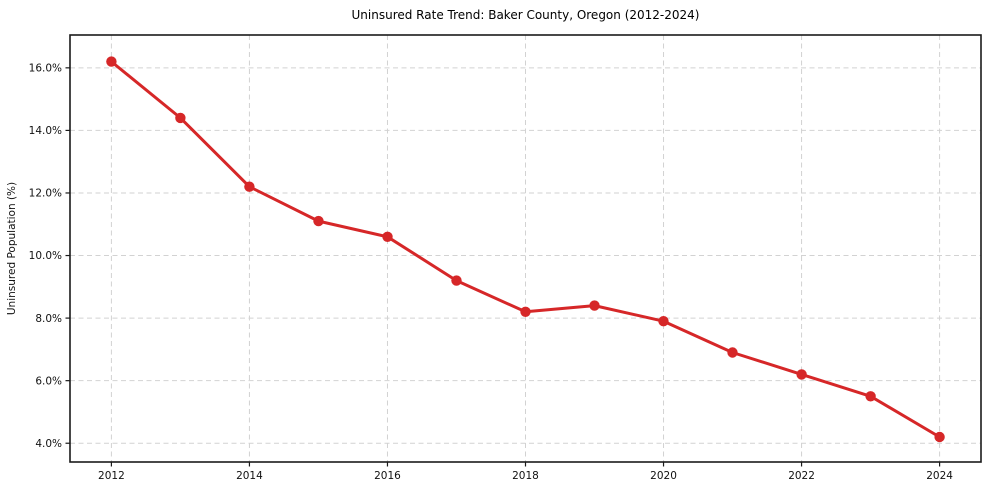  What do you see at coordinates (387, 236) in the screenshot?
I see `data-point-2016` at bounding box center [387, 236].